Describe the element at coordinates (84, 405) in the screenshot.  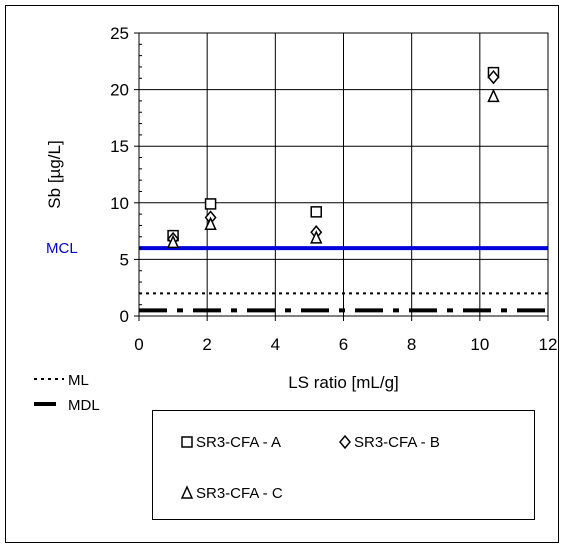
I see `mdl-legend-label: MDL` at that location.